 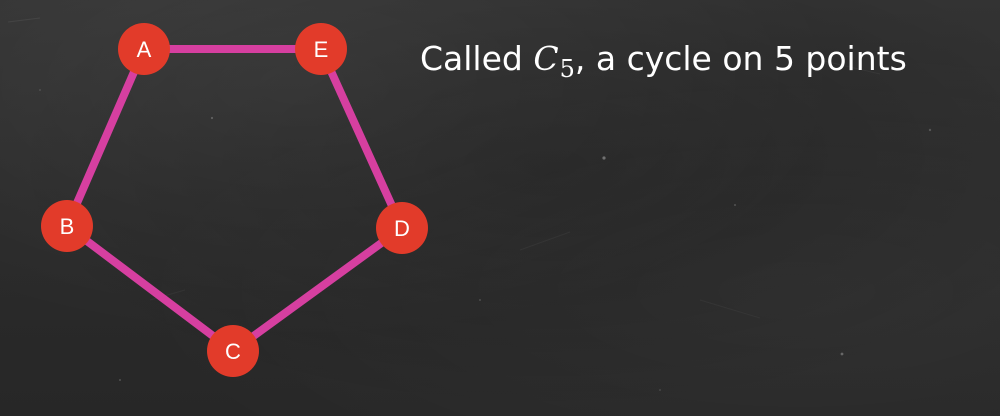 I want to click on edge-d-c, so click(x=317, y=289).